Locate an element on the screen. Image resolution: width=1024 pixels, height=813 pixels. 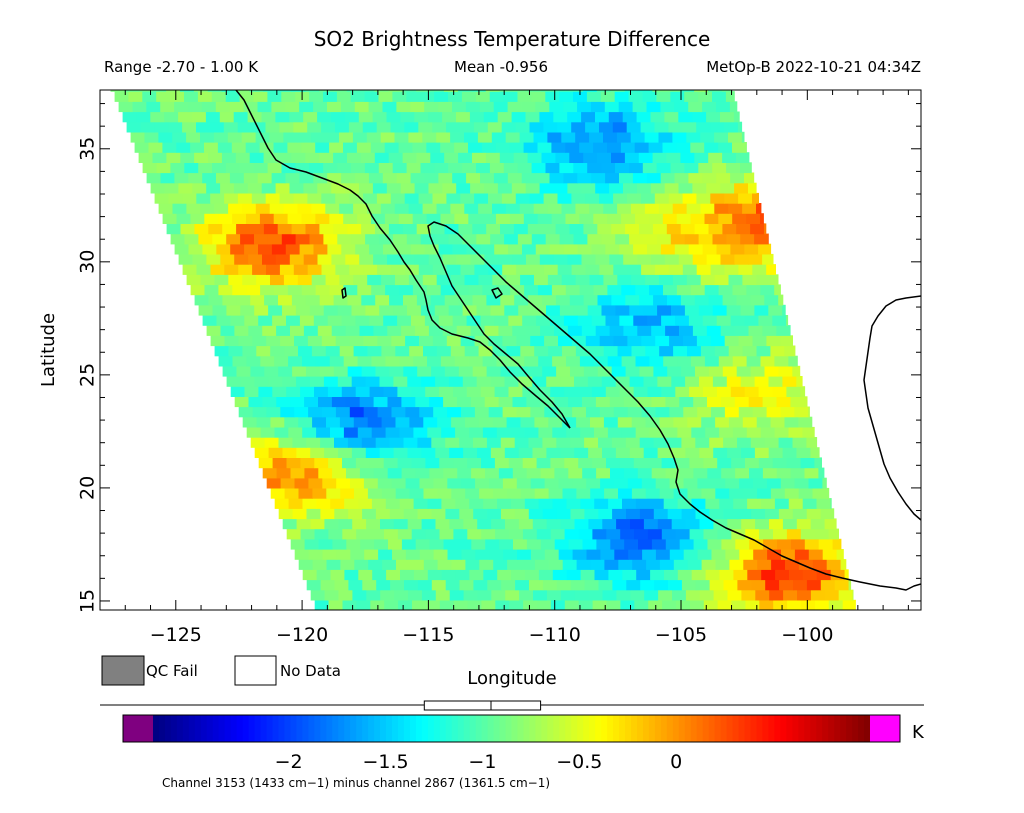
colorbar is located at coordinates (511, 728).